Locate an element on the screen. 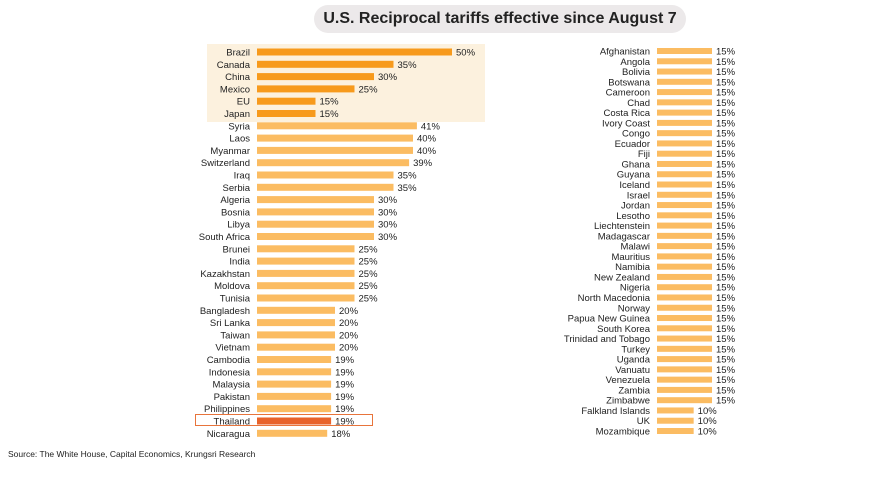  right-bar-malawi is located at coordinates (685, 246).